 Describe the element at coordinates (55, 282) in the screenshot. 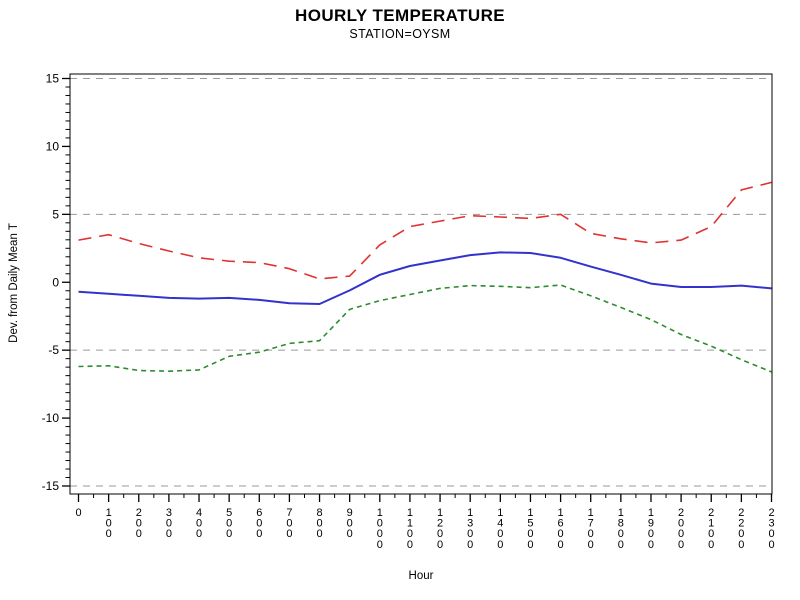

I see `y-tick-label: 0` at that location.